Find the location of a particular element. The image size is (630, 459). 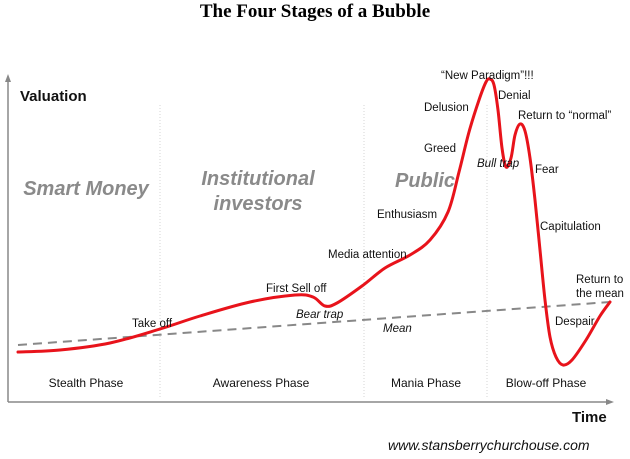

diagram-title: The Four Stages of a Bubble is located at coordinates (315, 11).